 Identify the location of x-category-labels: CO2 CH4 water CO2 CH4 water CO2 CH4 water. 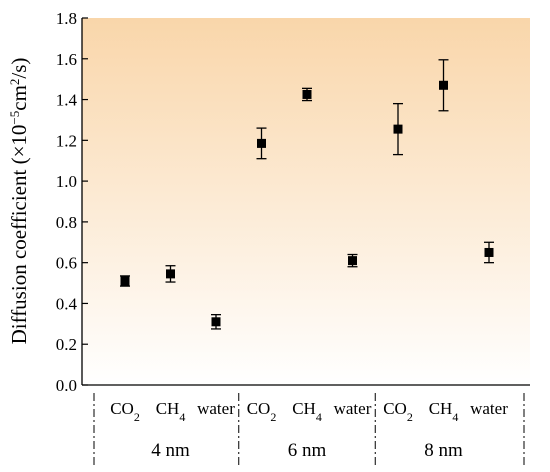
(309, 411).